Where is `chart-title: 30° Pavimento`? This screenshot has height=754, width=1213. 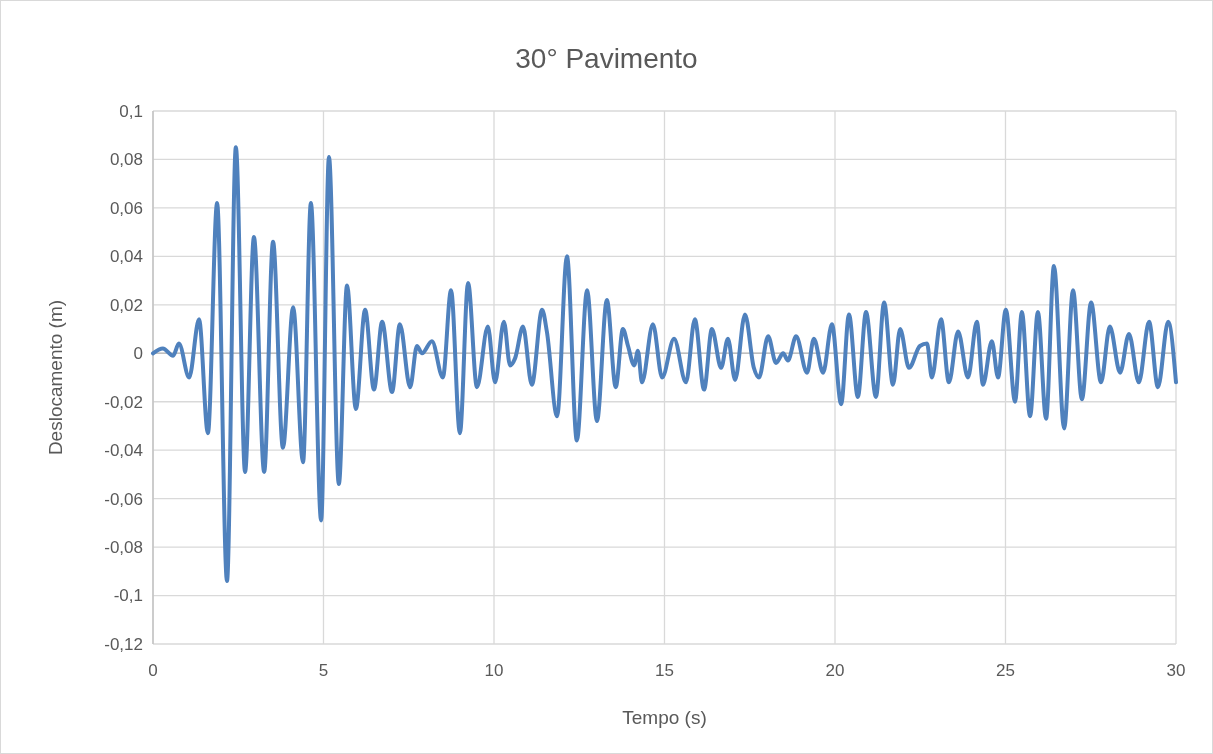
chart-title: 30° Pavimento is located at coordinates (606, 58).